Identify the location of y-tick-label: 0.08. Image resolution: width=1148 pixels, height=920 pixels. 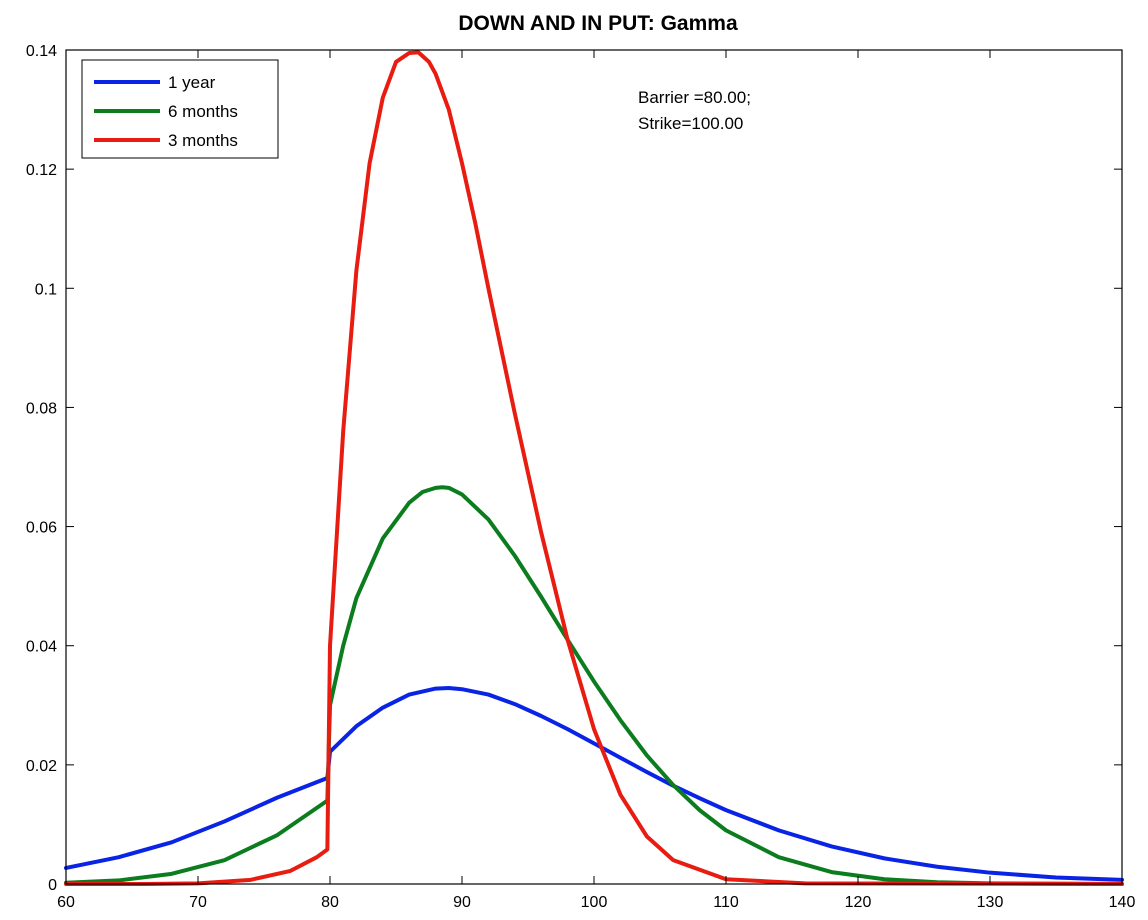
(41, 408).